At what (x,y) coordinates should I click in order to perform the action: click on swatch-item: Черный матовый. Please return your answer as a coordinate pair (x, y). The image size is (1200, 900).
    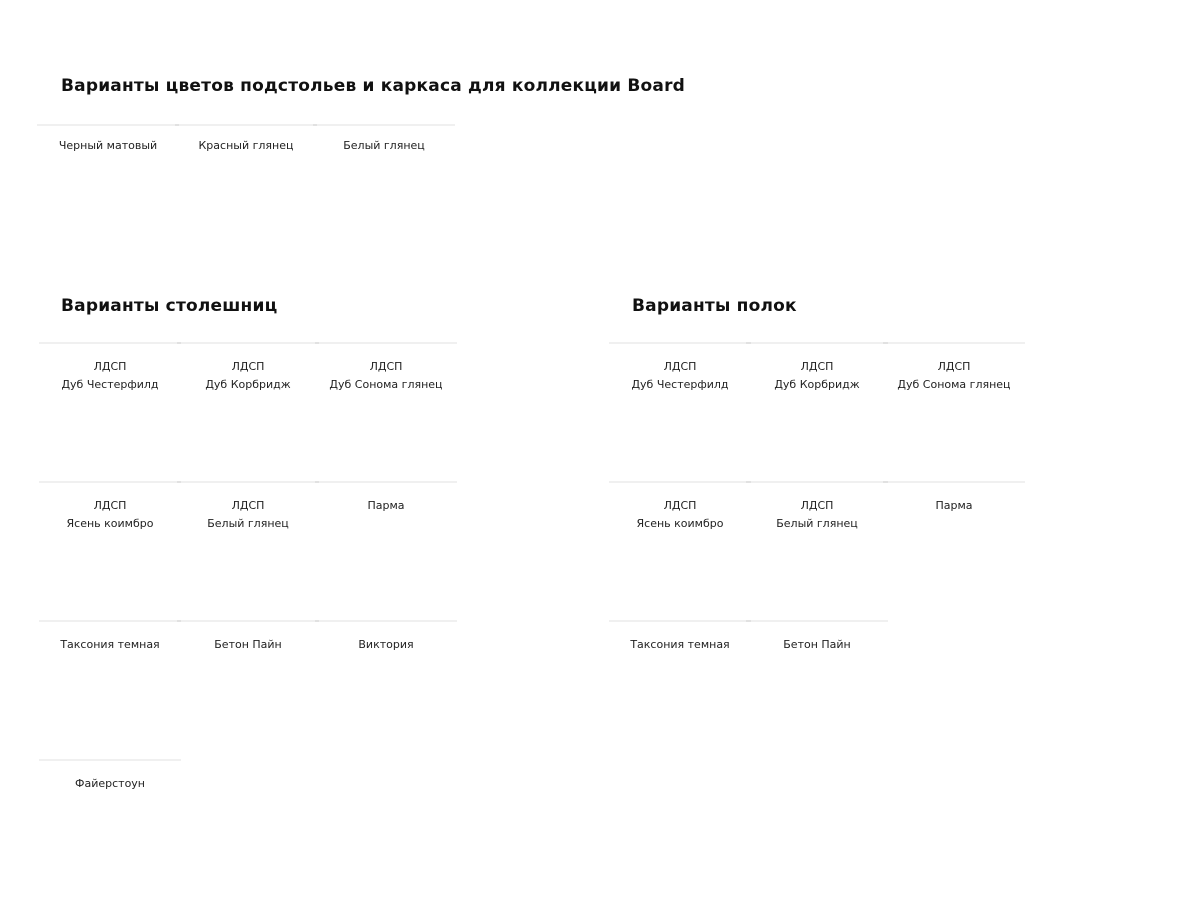
    Looking at the image, I should click on (108, 140).